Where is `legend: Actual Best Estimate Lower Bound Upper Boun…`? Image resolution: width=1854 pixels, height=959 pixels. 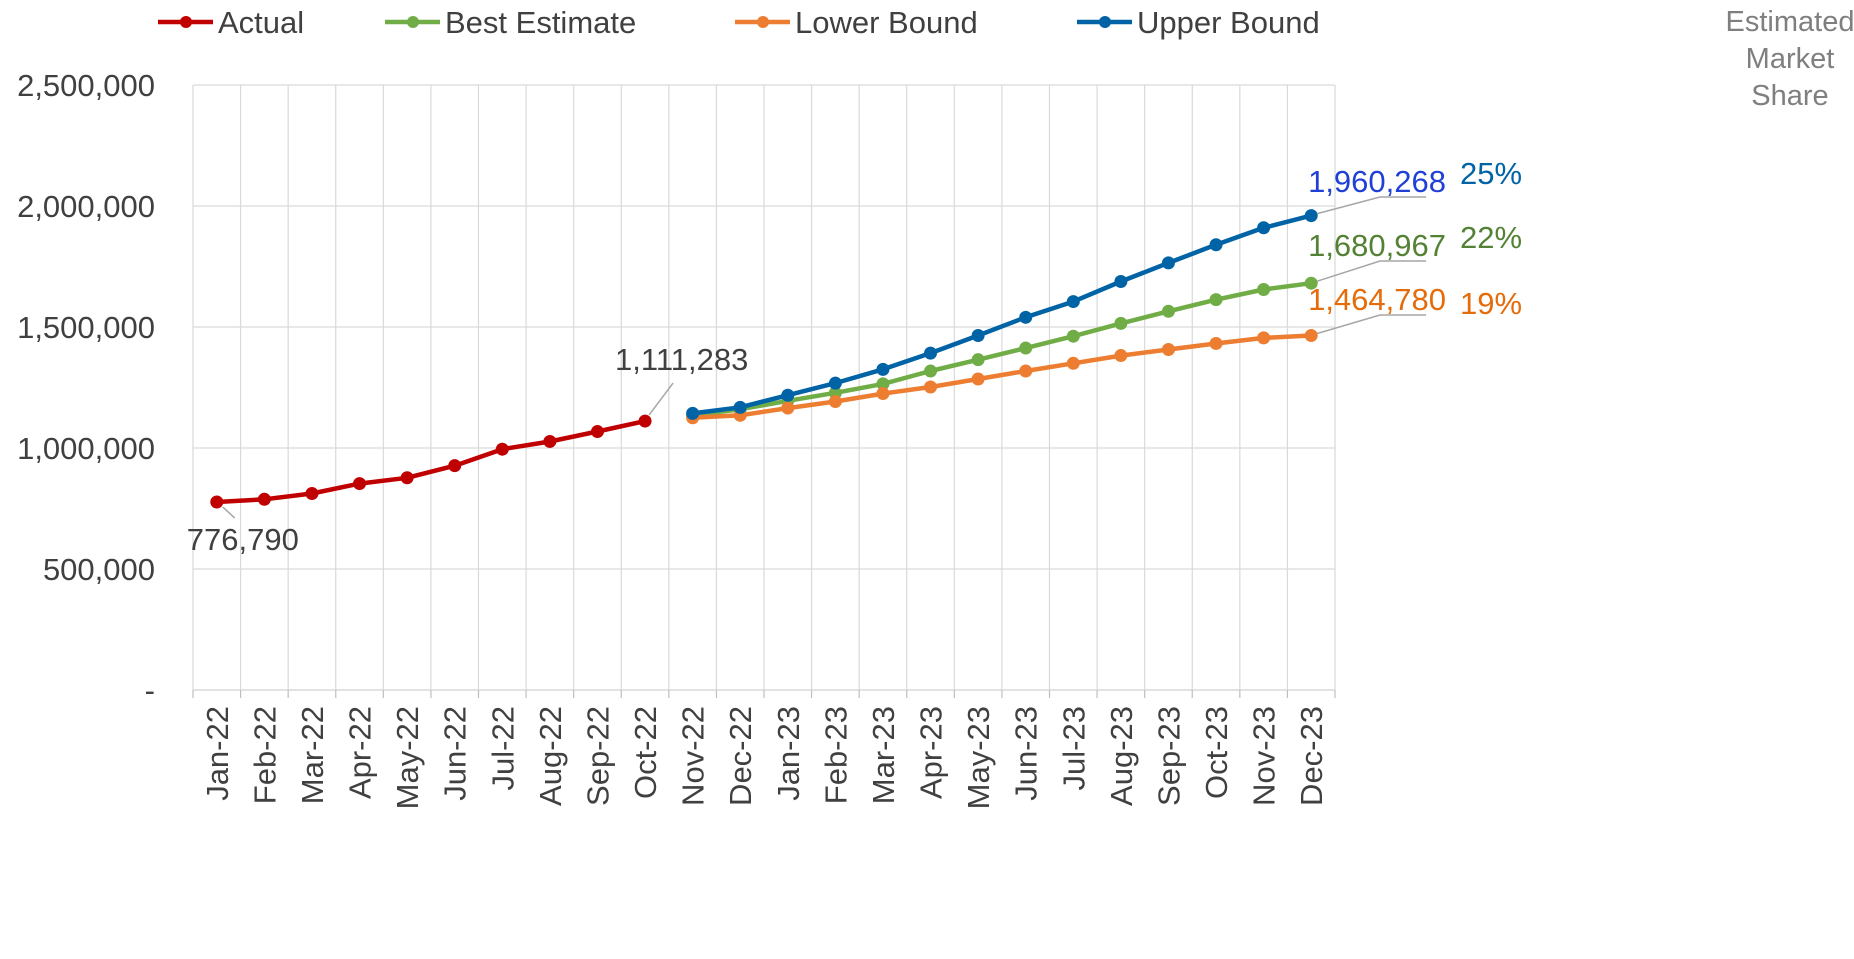 legend: Actual Best Estimate Lower Bound Upper Boun… is located at coordinates (739, 22).